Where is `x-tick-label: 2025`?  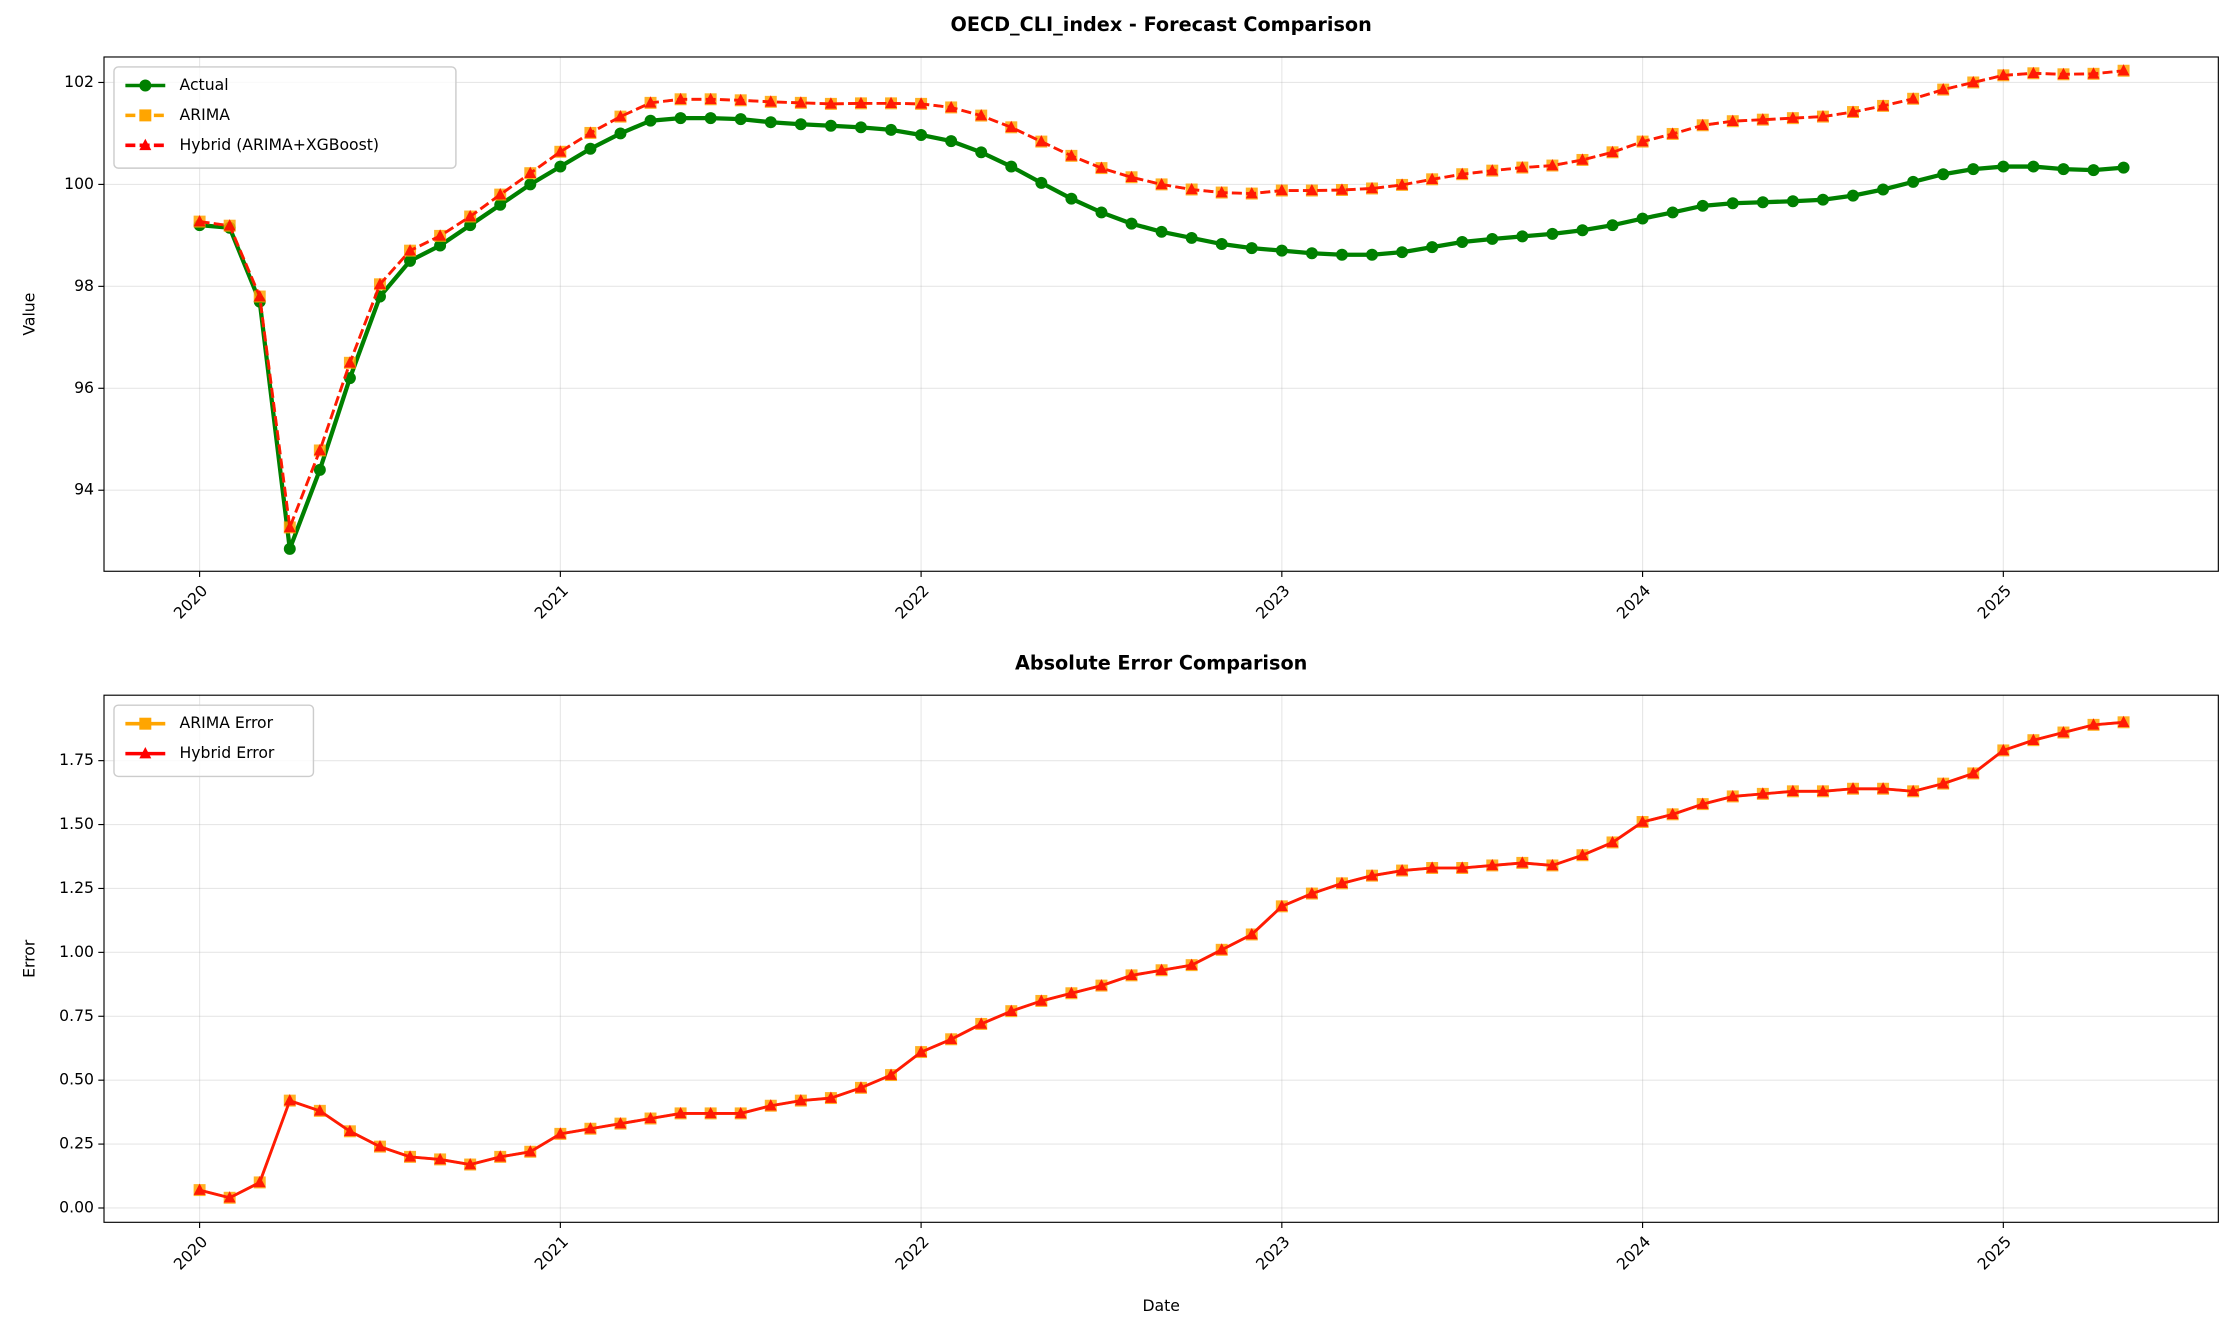 x-tick-label: 2025 is located at coordinates (1994, 1253).